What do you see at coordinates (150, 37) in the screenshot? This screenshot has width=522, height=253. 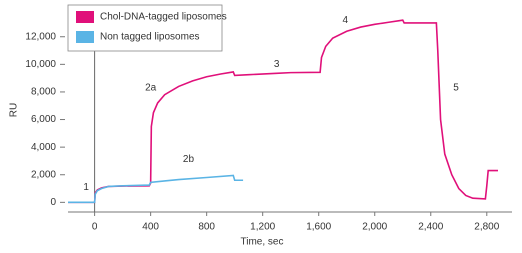 I see `legend-label: Non tagged liposomes` at bounding box center [150, 37].